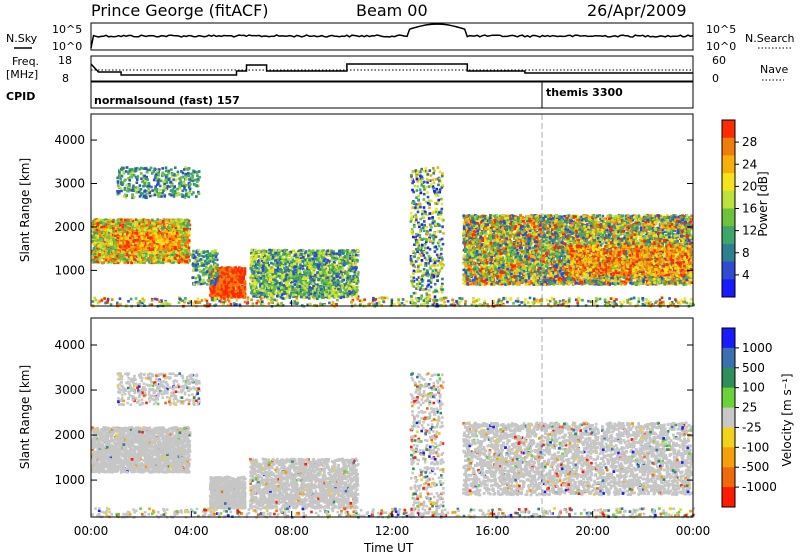 Image resolution: width=800 pixels, height=554 pixels. I want to click on station-title: Prince George (fitACF), so click(180, 10).